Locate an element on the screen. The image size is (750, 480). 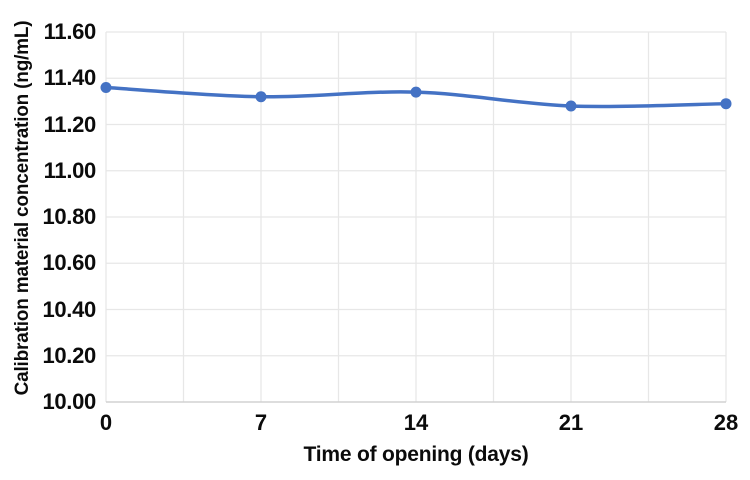
y-tick-label: 11.40 is located at coordinates (70, 78).